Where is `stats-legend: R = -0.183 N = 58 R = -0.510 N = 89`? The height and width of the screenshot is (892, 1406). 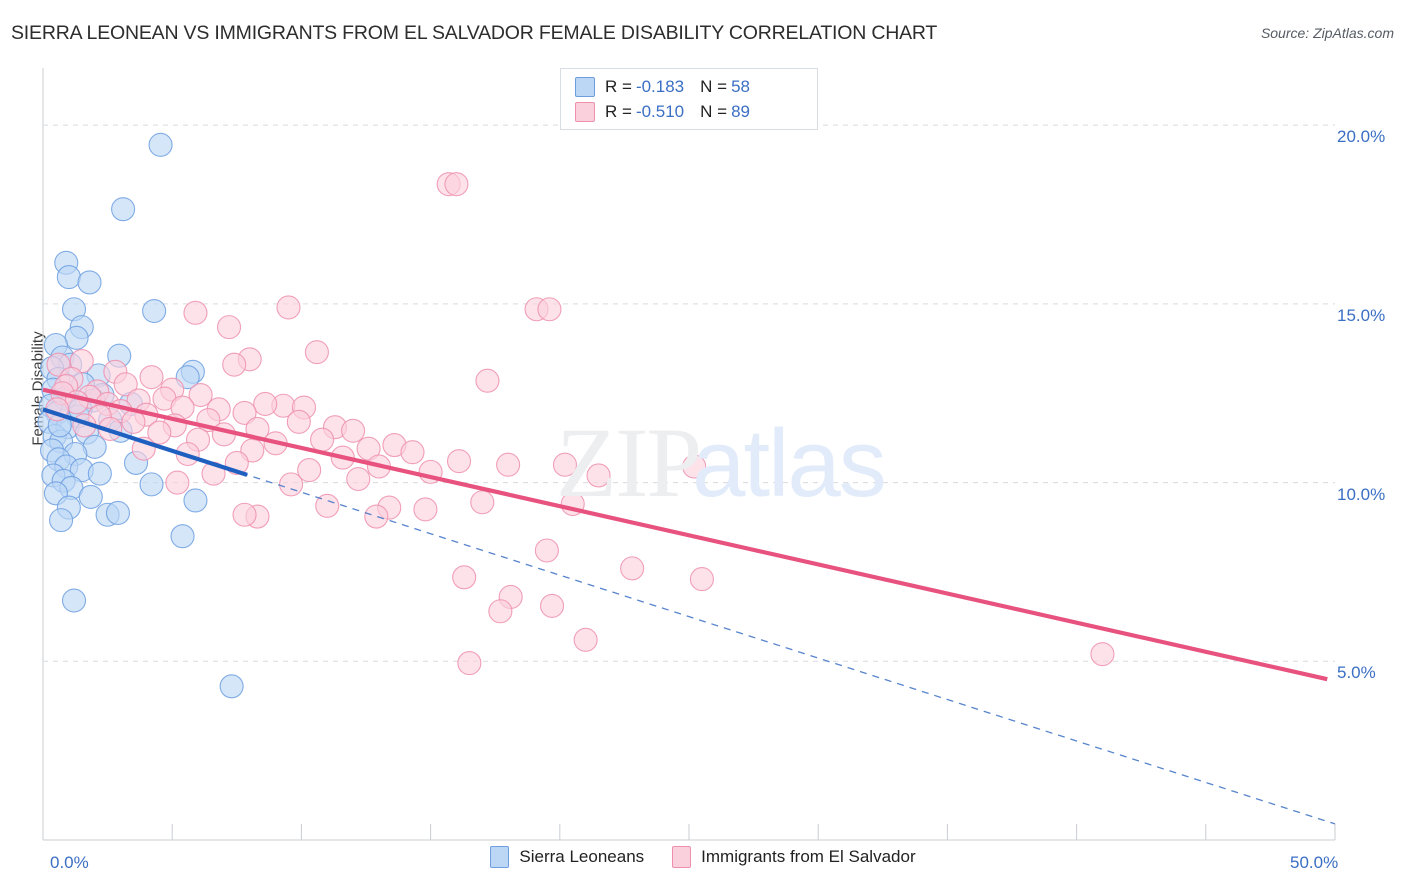
stats-legend: R = -0.183 N = 58 R = -0.510 N = 89 is located at coordinates (689, 99).